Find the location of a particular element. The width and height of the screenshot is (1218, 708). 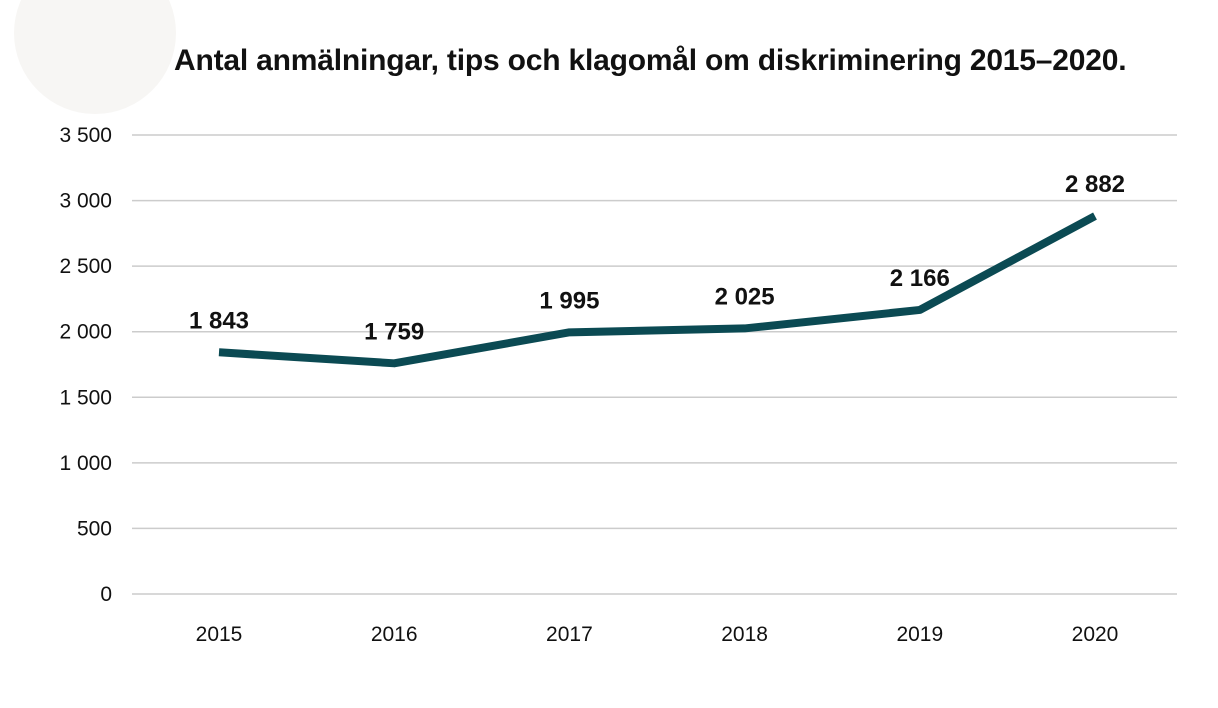

x-tick-label: 2016 is located at coordinates (394, 634).